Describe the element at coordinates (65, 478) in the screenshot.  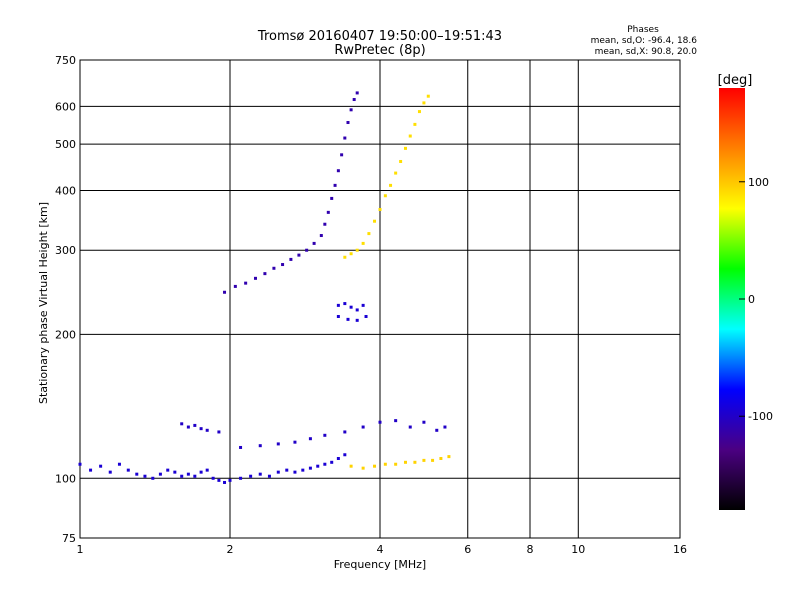
I see `y-tick-label: 100` at that location.